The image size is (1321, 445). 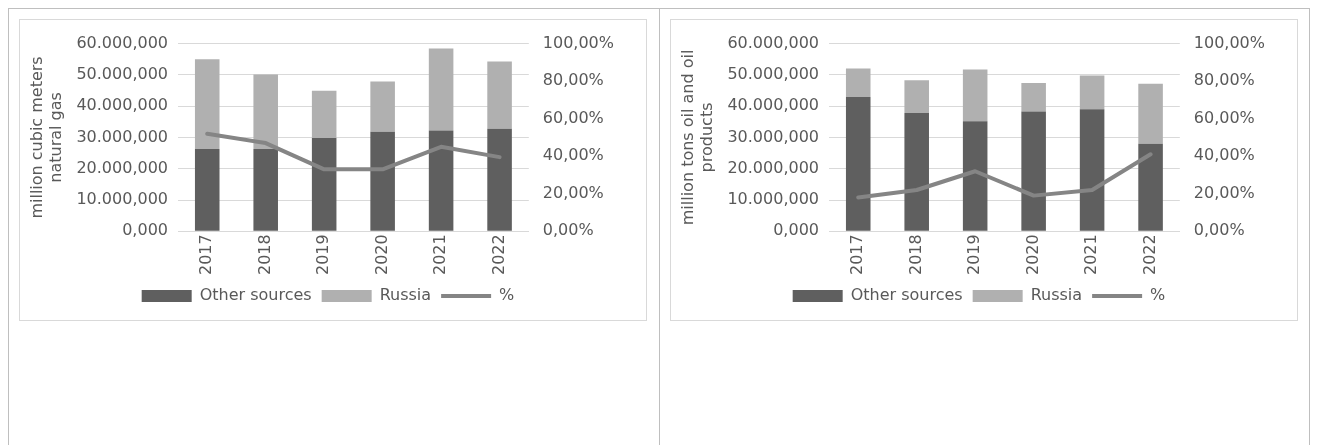 I want to click on y-axis-title: million cubic meters natural gas, so click(x=45, y=137).